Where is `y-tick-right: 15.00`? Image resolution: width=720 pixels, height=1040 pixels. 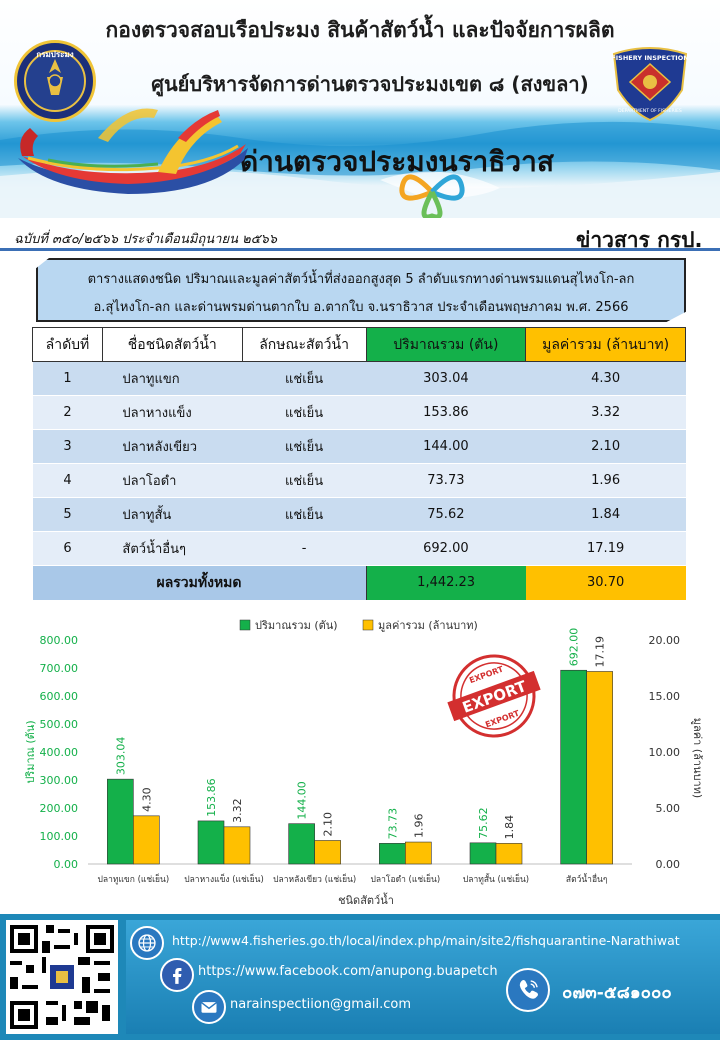
y-tick-right: 15.00 is located at coordinates (665, 696).